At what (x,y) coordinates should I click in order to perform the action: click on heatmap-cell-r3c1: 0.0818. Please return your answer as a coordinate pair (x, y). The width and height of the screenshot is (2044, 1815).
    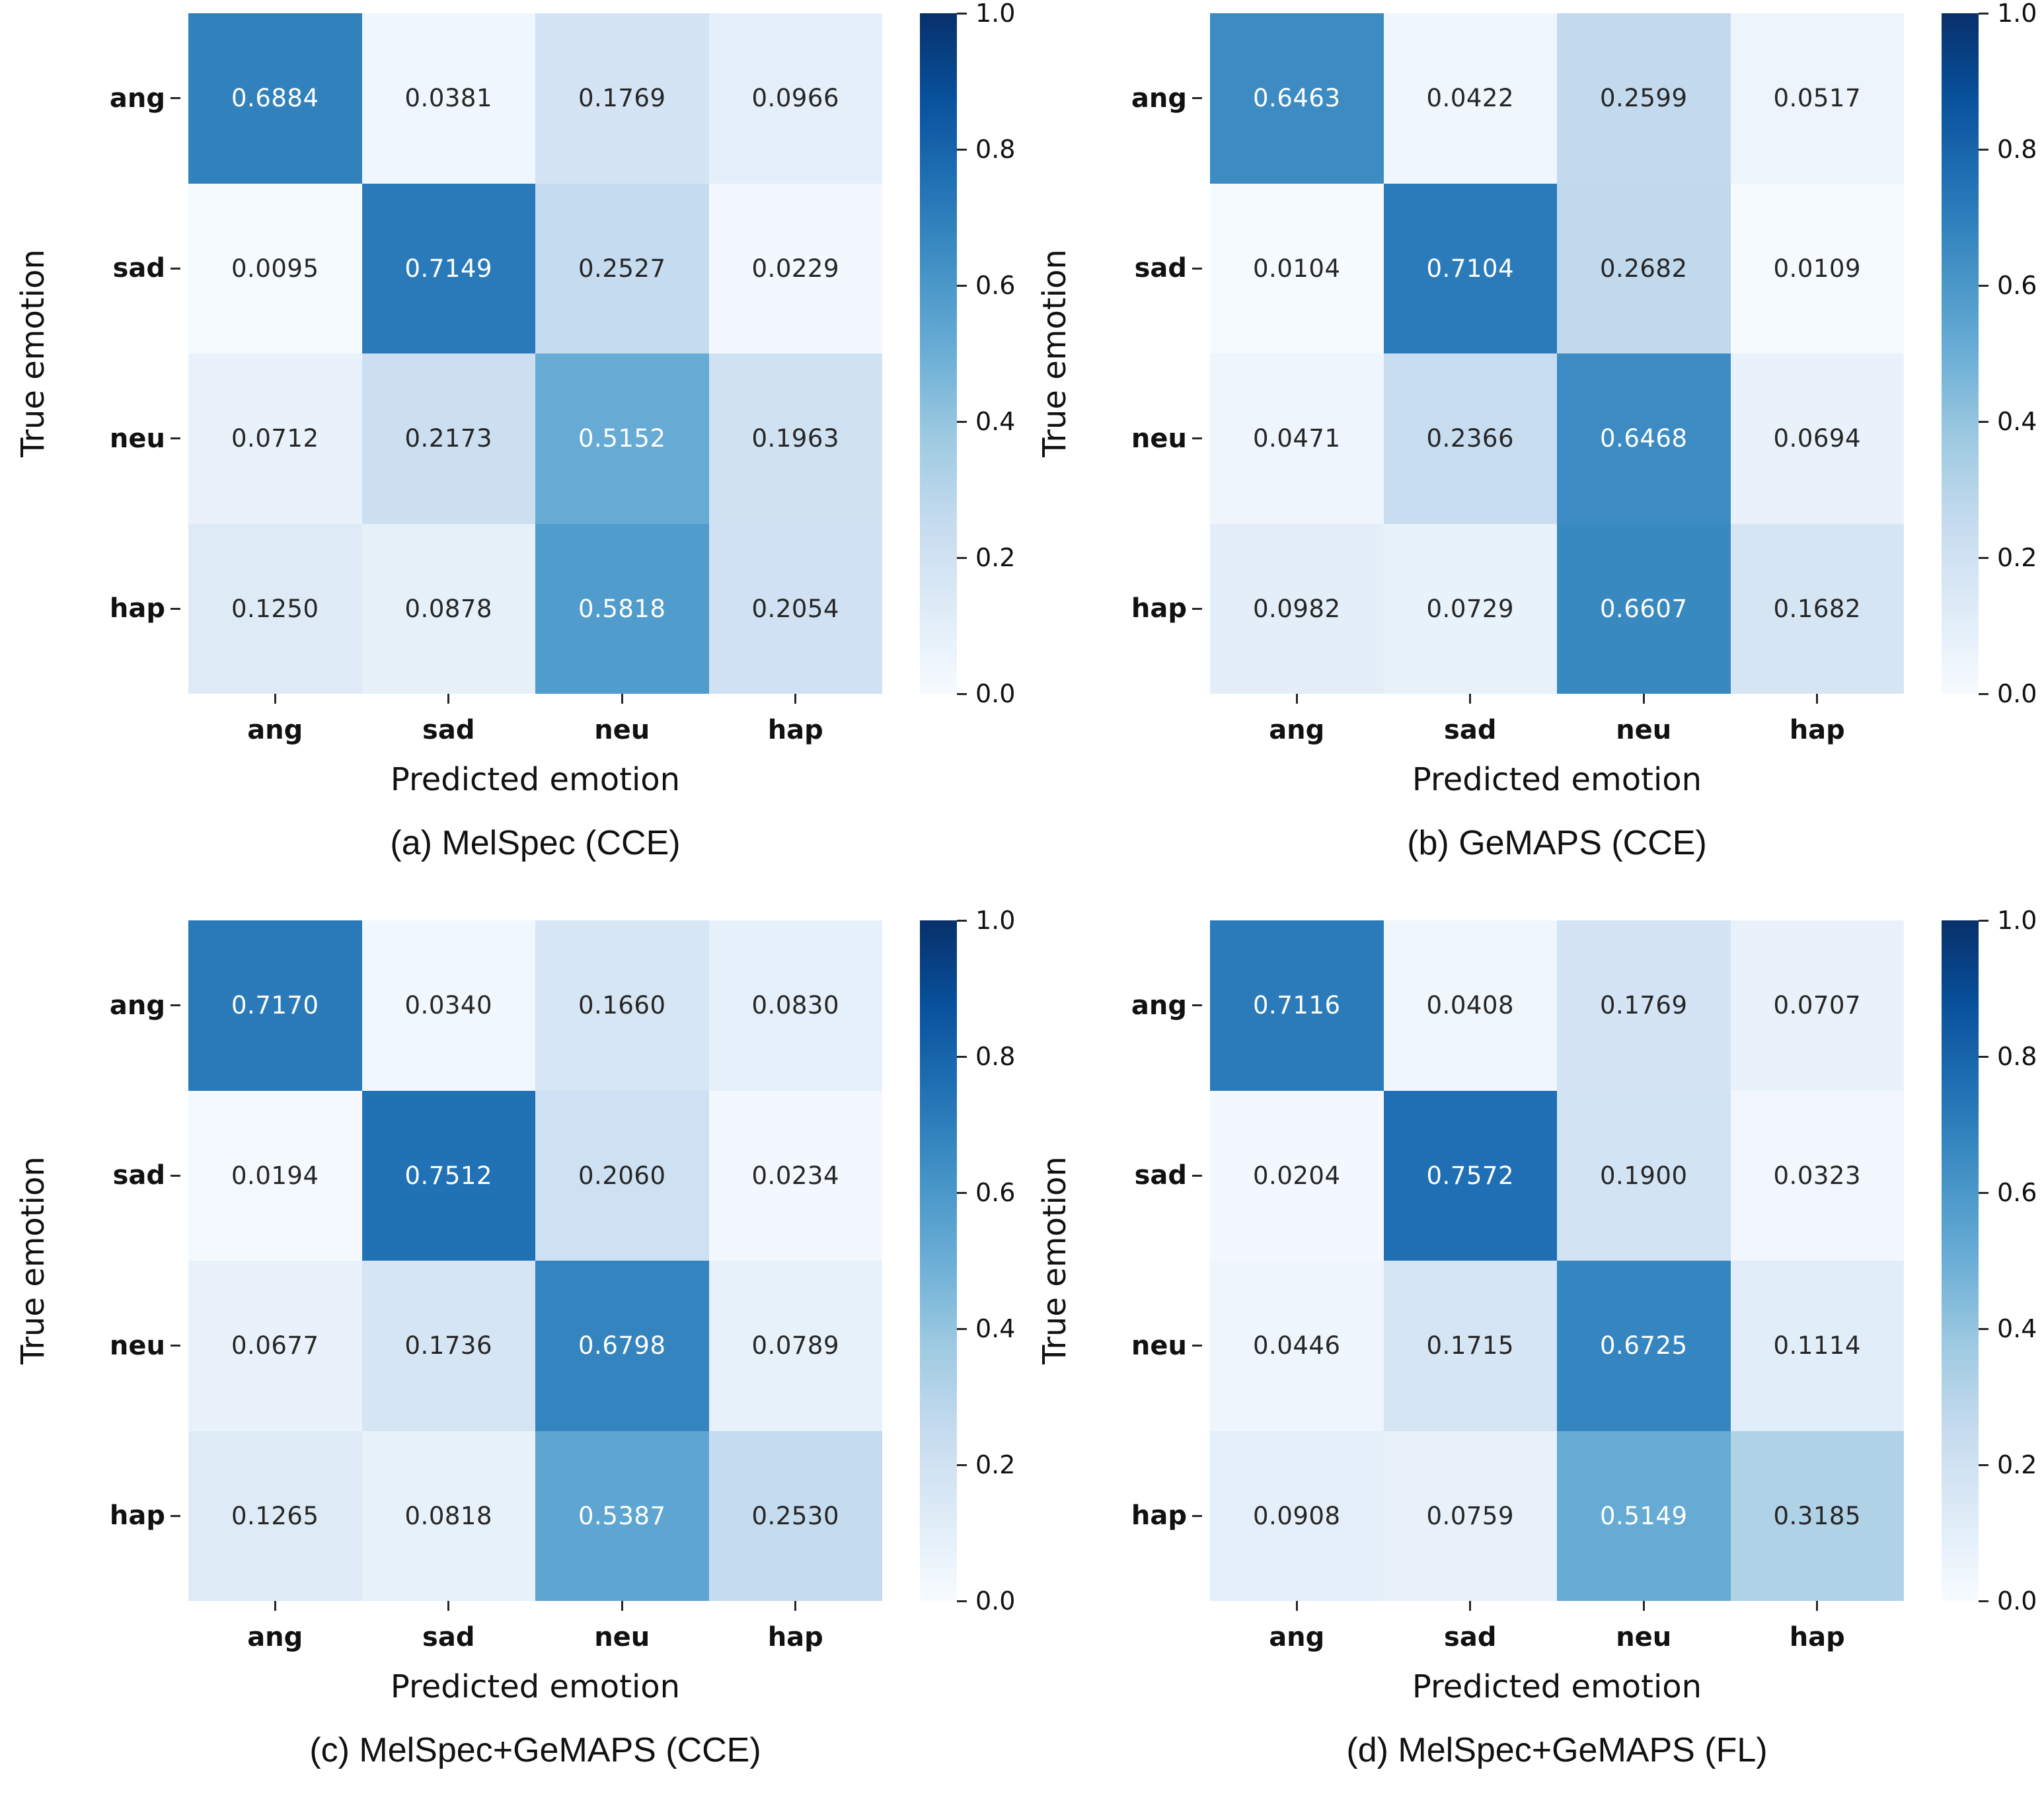
    Looking at the image, I should click on (448, 1515).